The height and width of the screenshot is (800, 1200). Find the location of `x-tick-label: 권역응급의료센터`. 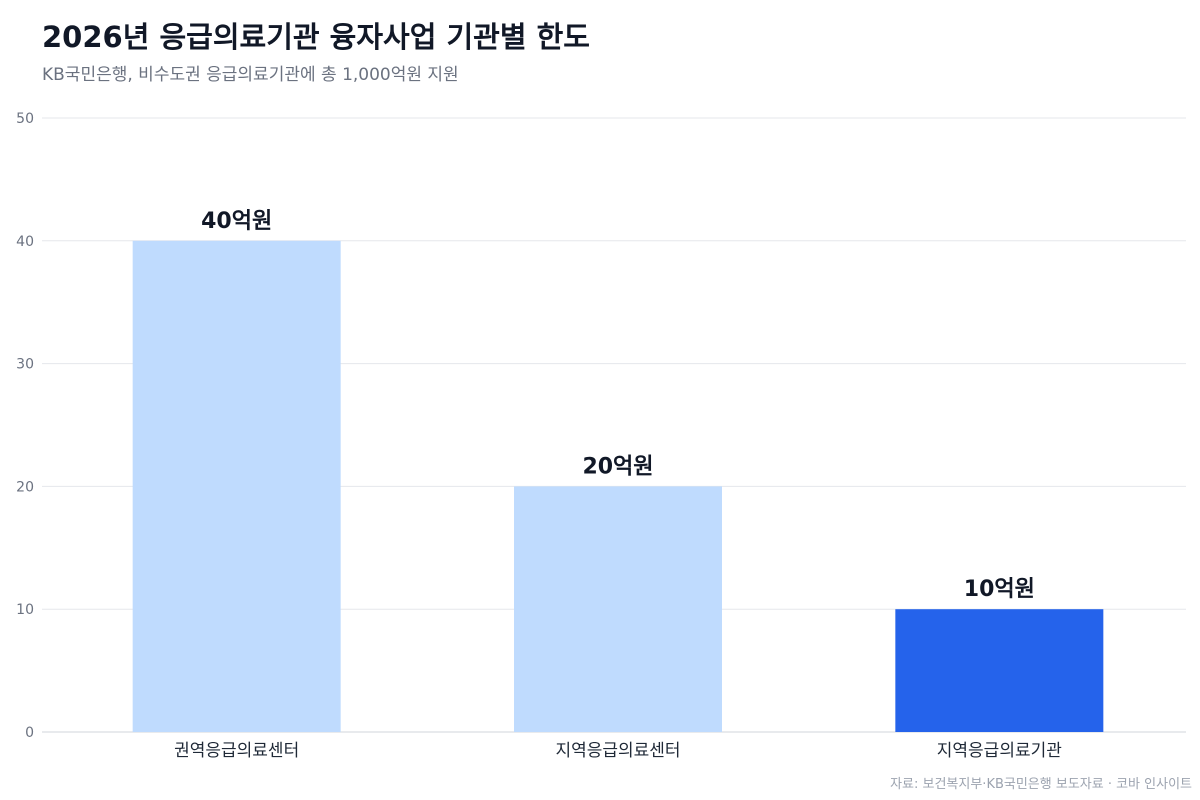

x-tick-label: 권역응급의료센터 is located at coordinates (236, 751).